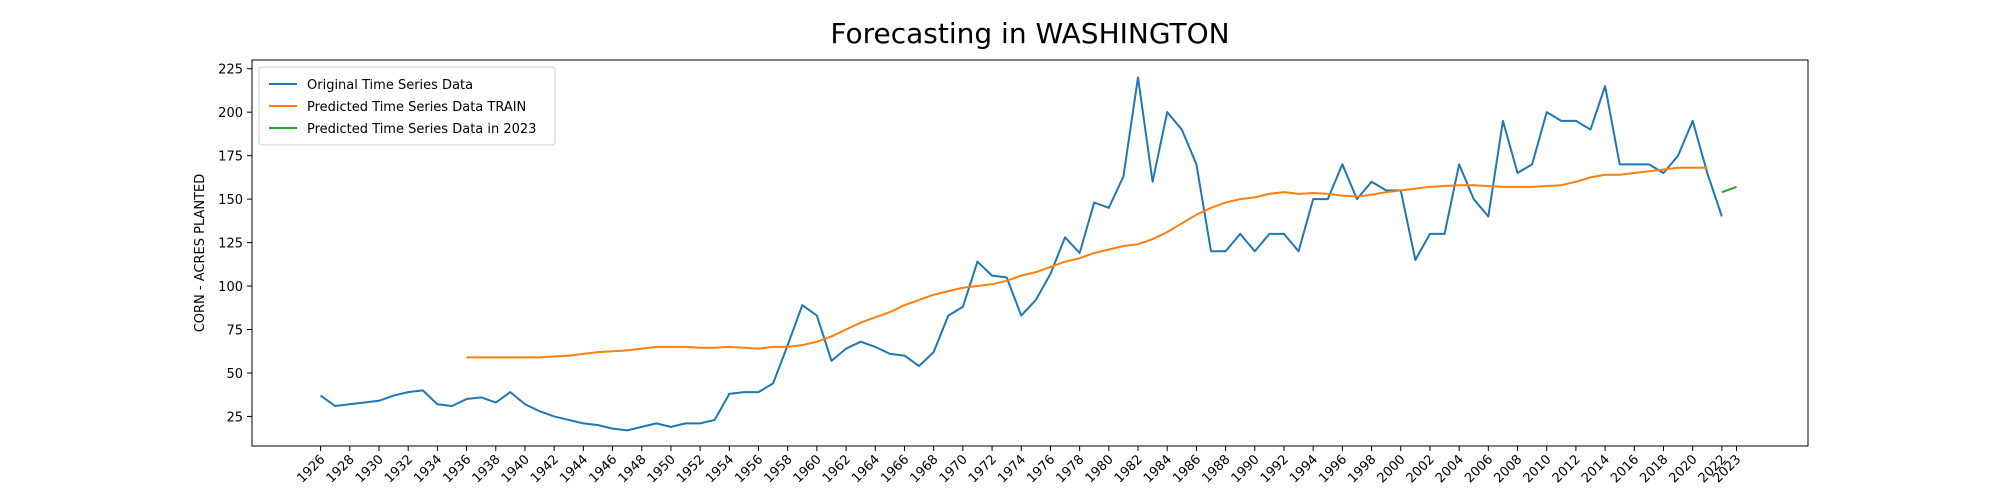 The height and width of the screenshot is (504, 2000). I want to click on legend-label: Original Time Series Data, so click(390, 85).